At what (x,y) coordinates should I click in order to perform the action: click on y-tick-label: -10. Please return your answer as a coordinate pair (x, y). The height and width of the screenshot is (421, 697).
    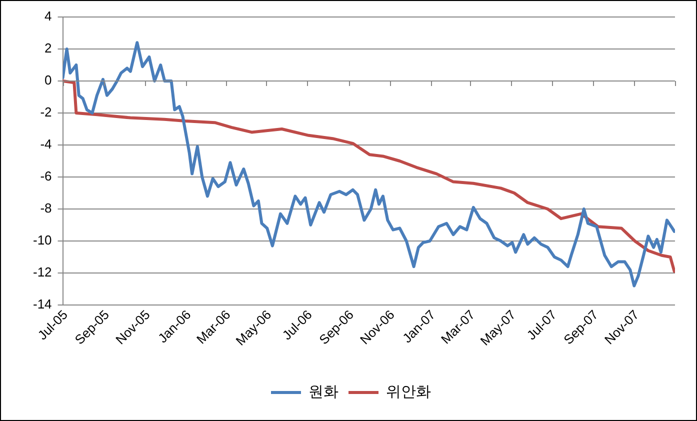
    Looking at the image, I should click on (42, 240).